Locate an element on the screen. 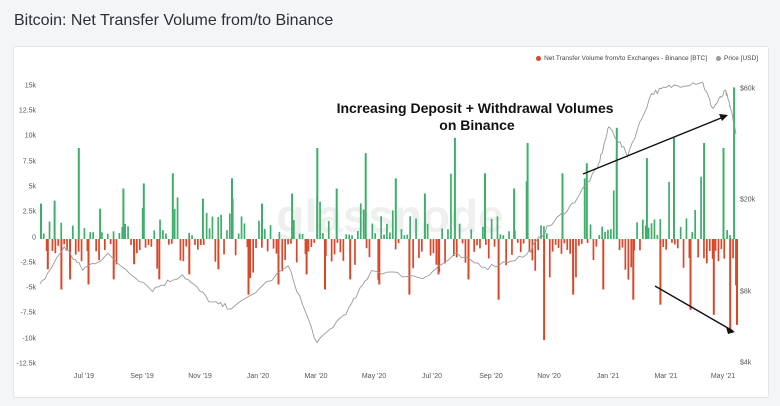  arrow-down is located at coordinates (694, 308).